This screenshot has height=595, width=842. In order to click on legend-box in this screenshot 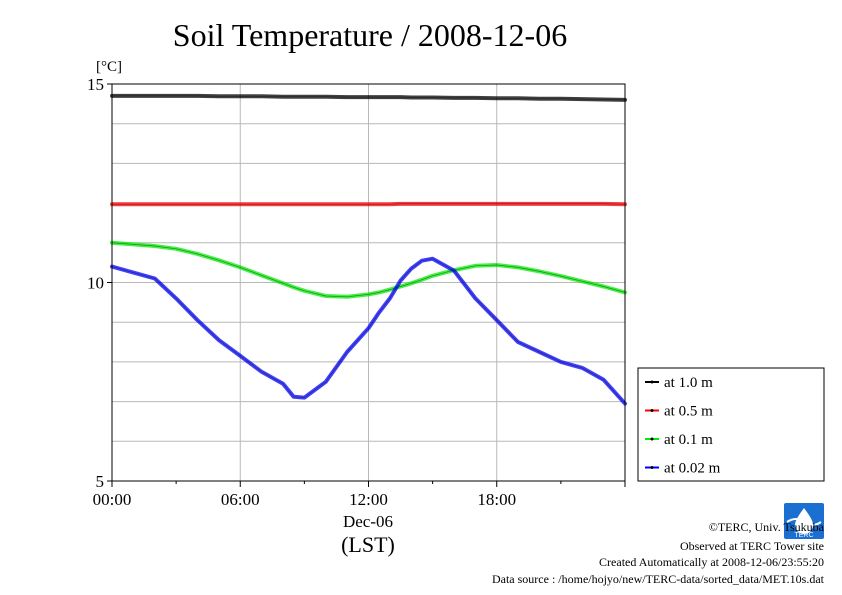, I will do `click(731, 424)`.